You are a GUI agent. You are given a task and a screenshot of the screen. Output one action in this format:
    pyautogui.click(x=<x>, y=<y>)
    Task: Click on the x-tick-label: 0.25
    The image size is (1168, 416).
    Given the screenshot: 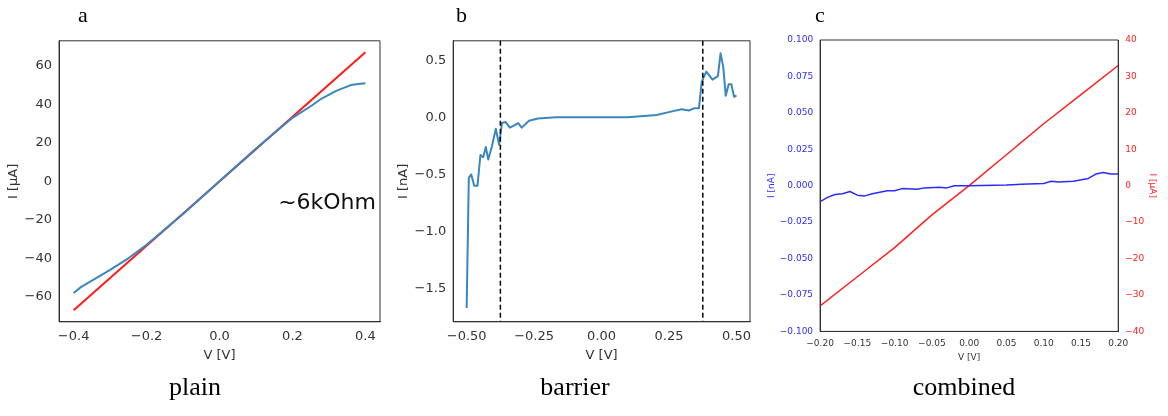 What is the action you would take?
    pyautogui.click(x=669, y=335)
    